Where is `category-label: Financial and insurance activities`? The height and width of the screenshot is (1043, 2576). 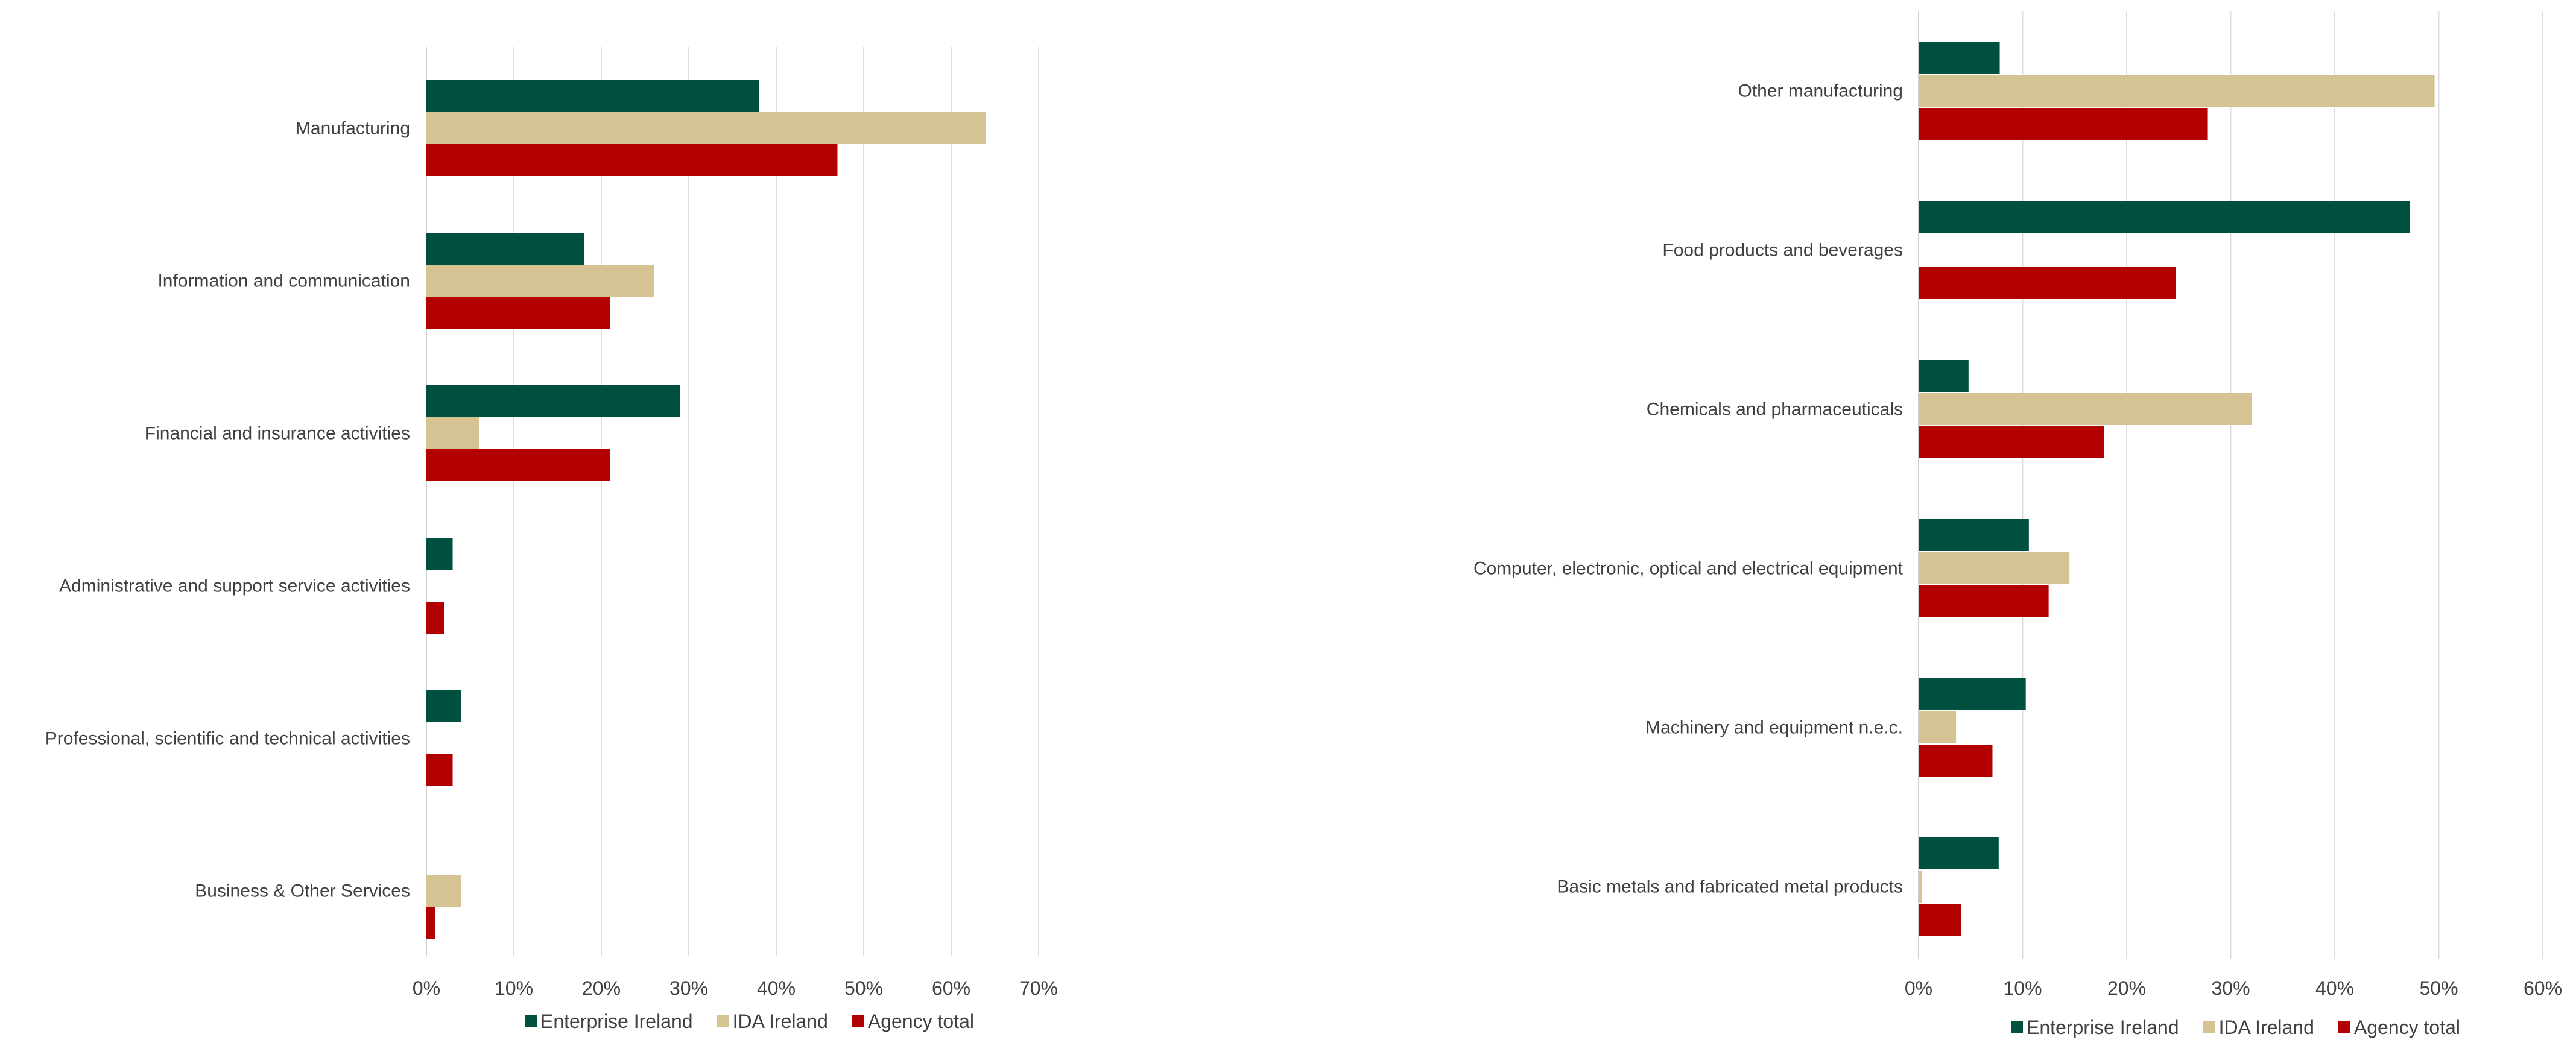
category-label: Financial and insurance activities is located at coordinates (277, 434).